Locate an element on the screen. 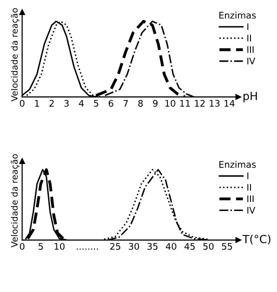  x-tick-label: 14 is located at coordinates (229, 103).